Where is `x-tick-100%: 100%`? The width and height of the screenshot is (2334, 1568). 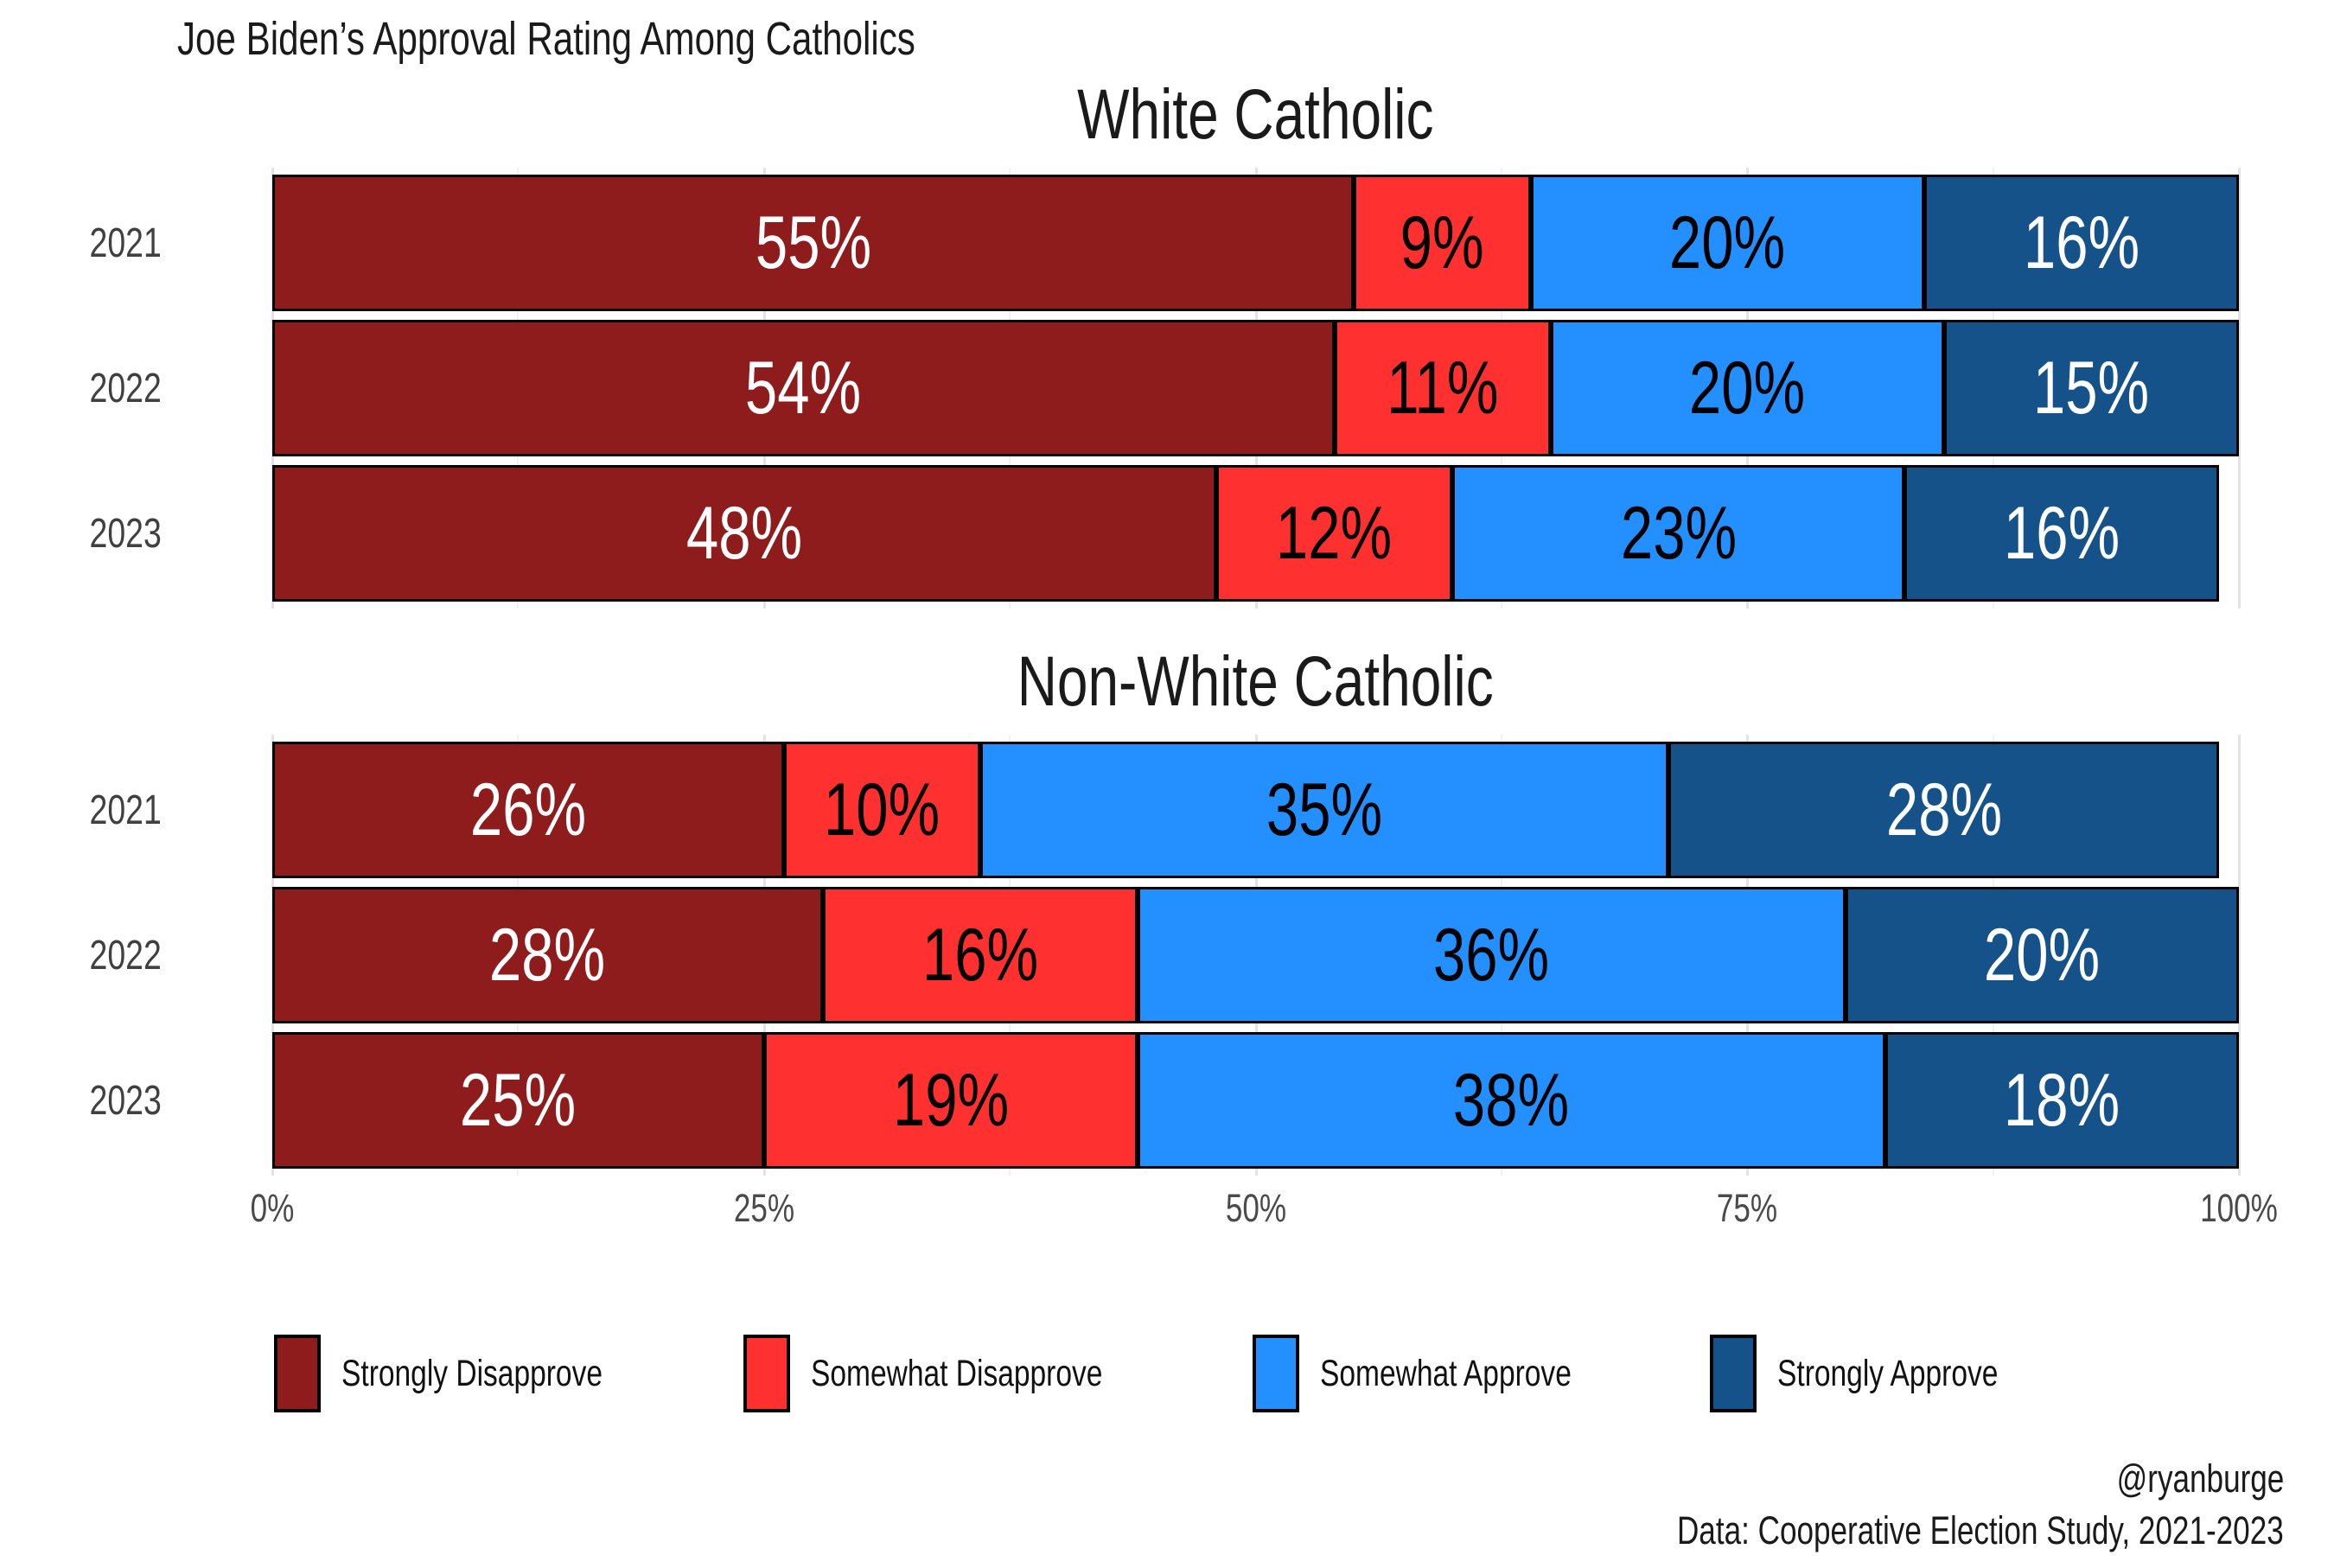
x-tick-100%: 100% is located at coordinates (2238, 1209).